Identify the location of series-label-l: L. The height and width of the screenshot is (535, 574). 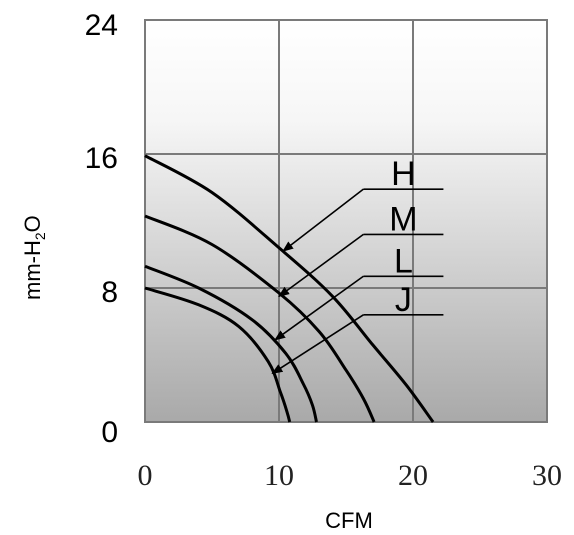
(403, 261).